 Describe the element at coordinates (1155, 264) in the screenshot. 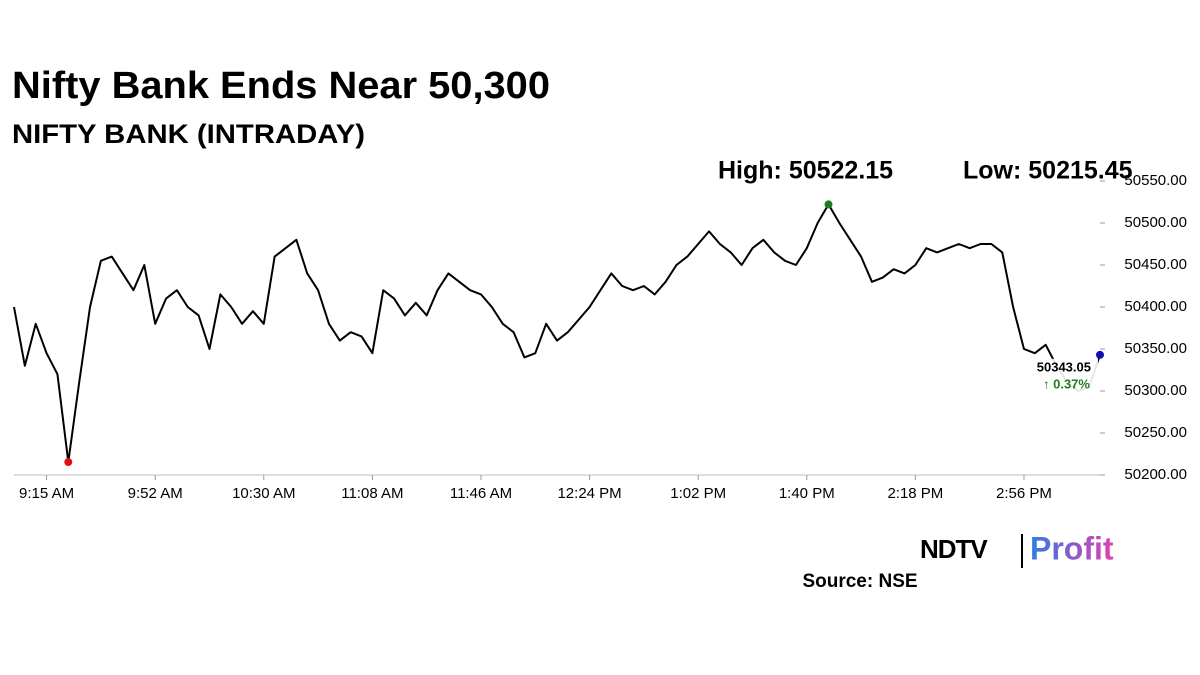

I see `y-tick-label: 50450.00` at that location.